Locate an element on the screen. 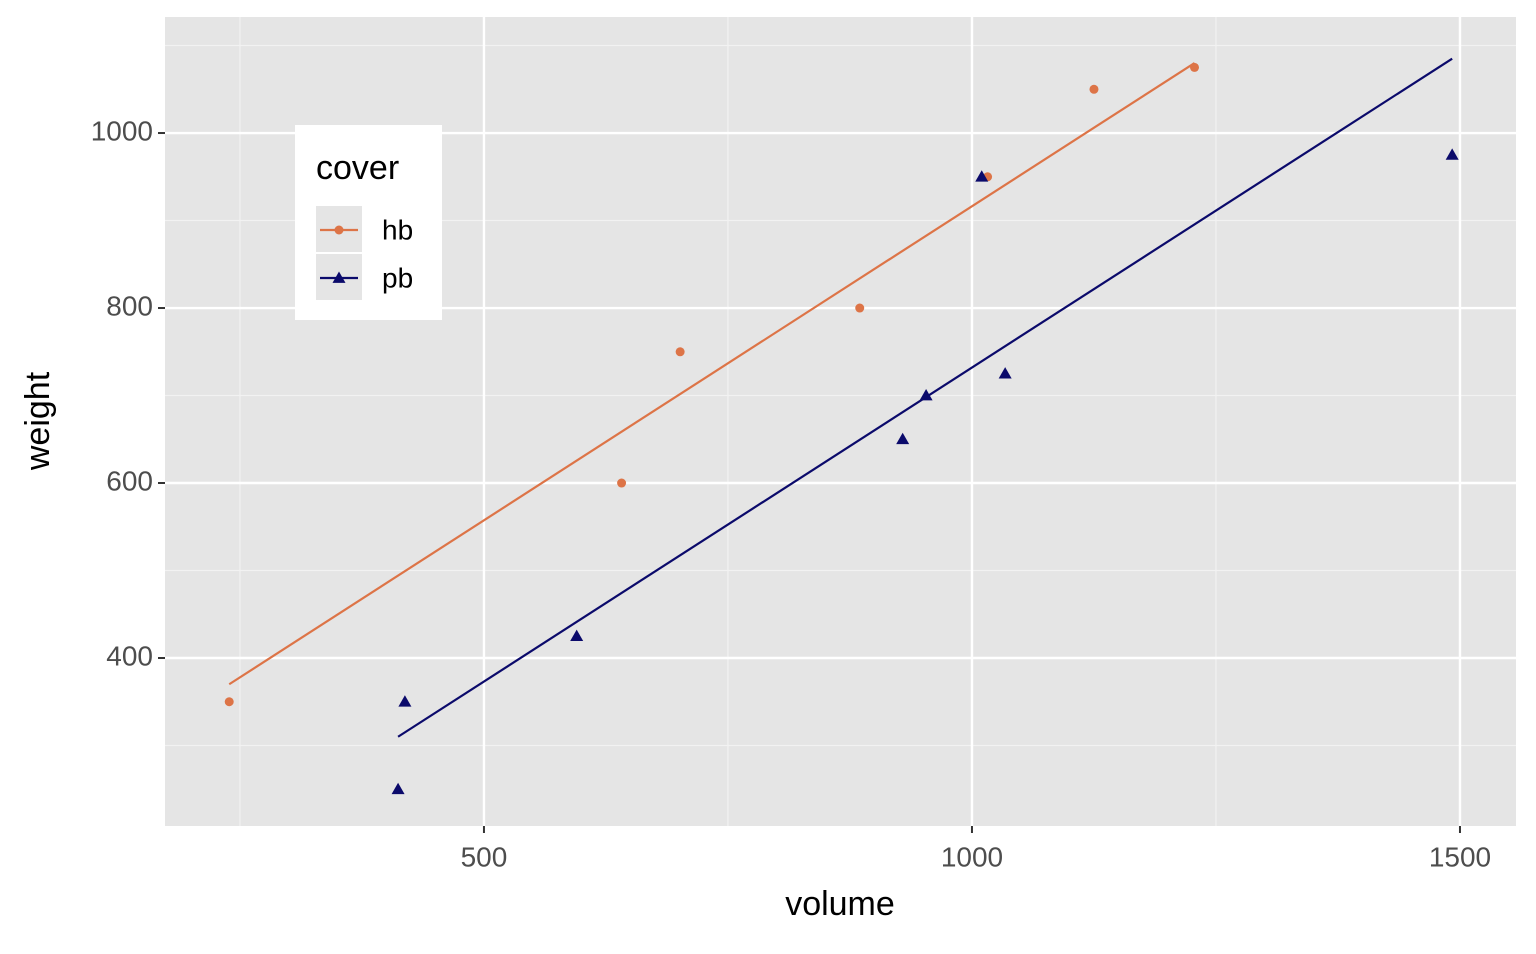 This screenshot has height=954, width=1536. x-tick-label: 500 is located at coordinates (484, 856).